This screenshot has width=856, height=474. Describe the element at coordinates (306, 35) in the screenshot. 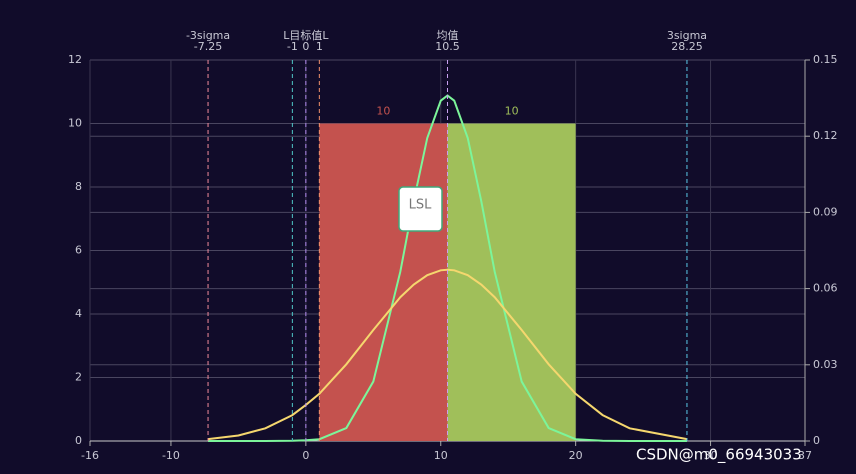

I see `annotation: L目标值L` at that location.